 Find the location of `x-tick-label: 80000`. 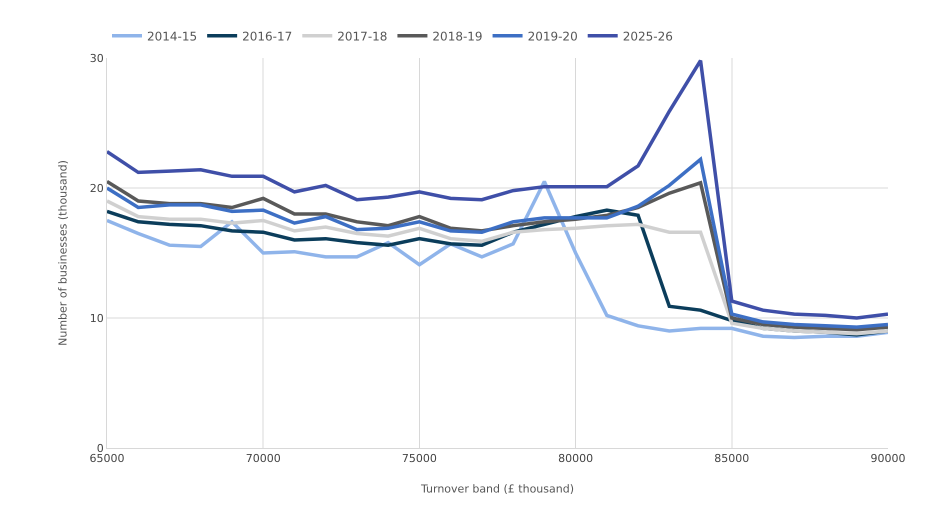

x-tick-label: 80000 is located at coordinates (576, 459).